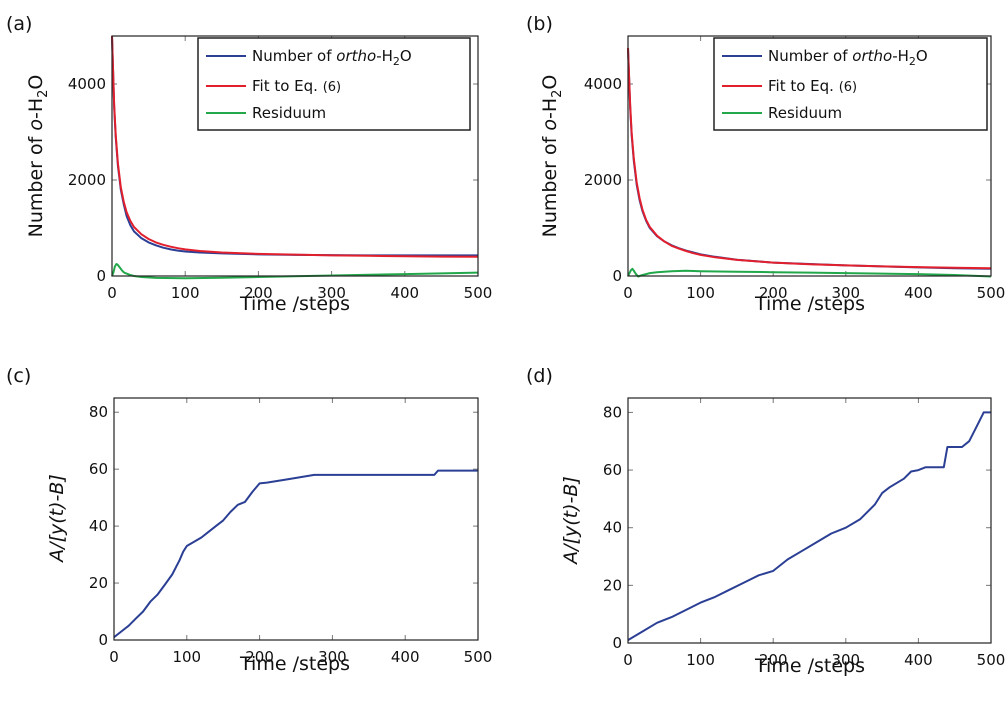  What do you see at coordinates (539, 376) in the screenshot?
I see `panel-label: (d)` at bounding box center [539, 376].